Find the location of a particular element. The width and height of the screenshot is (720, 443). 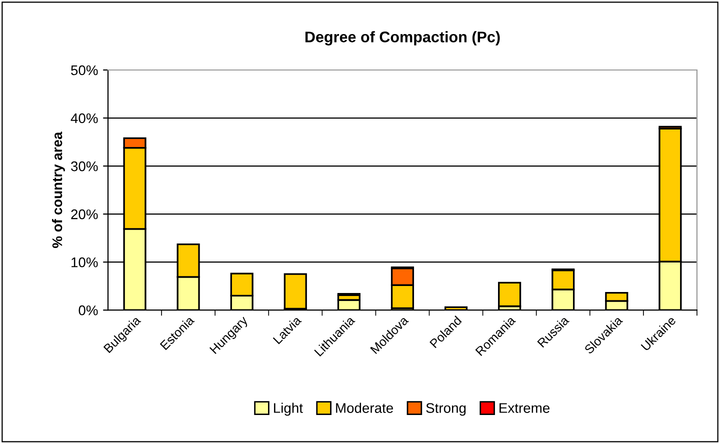

y-axis-title: % of country area is located at coordinates (58, 190).